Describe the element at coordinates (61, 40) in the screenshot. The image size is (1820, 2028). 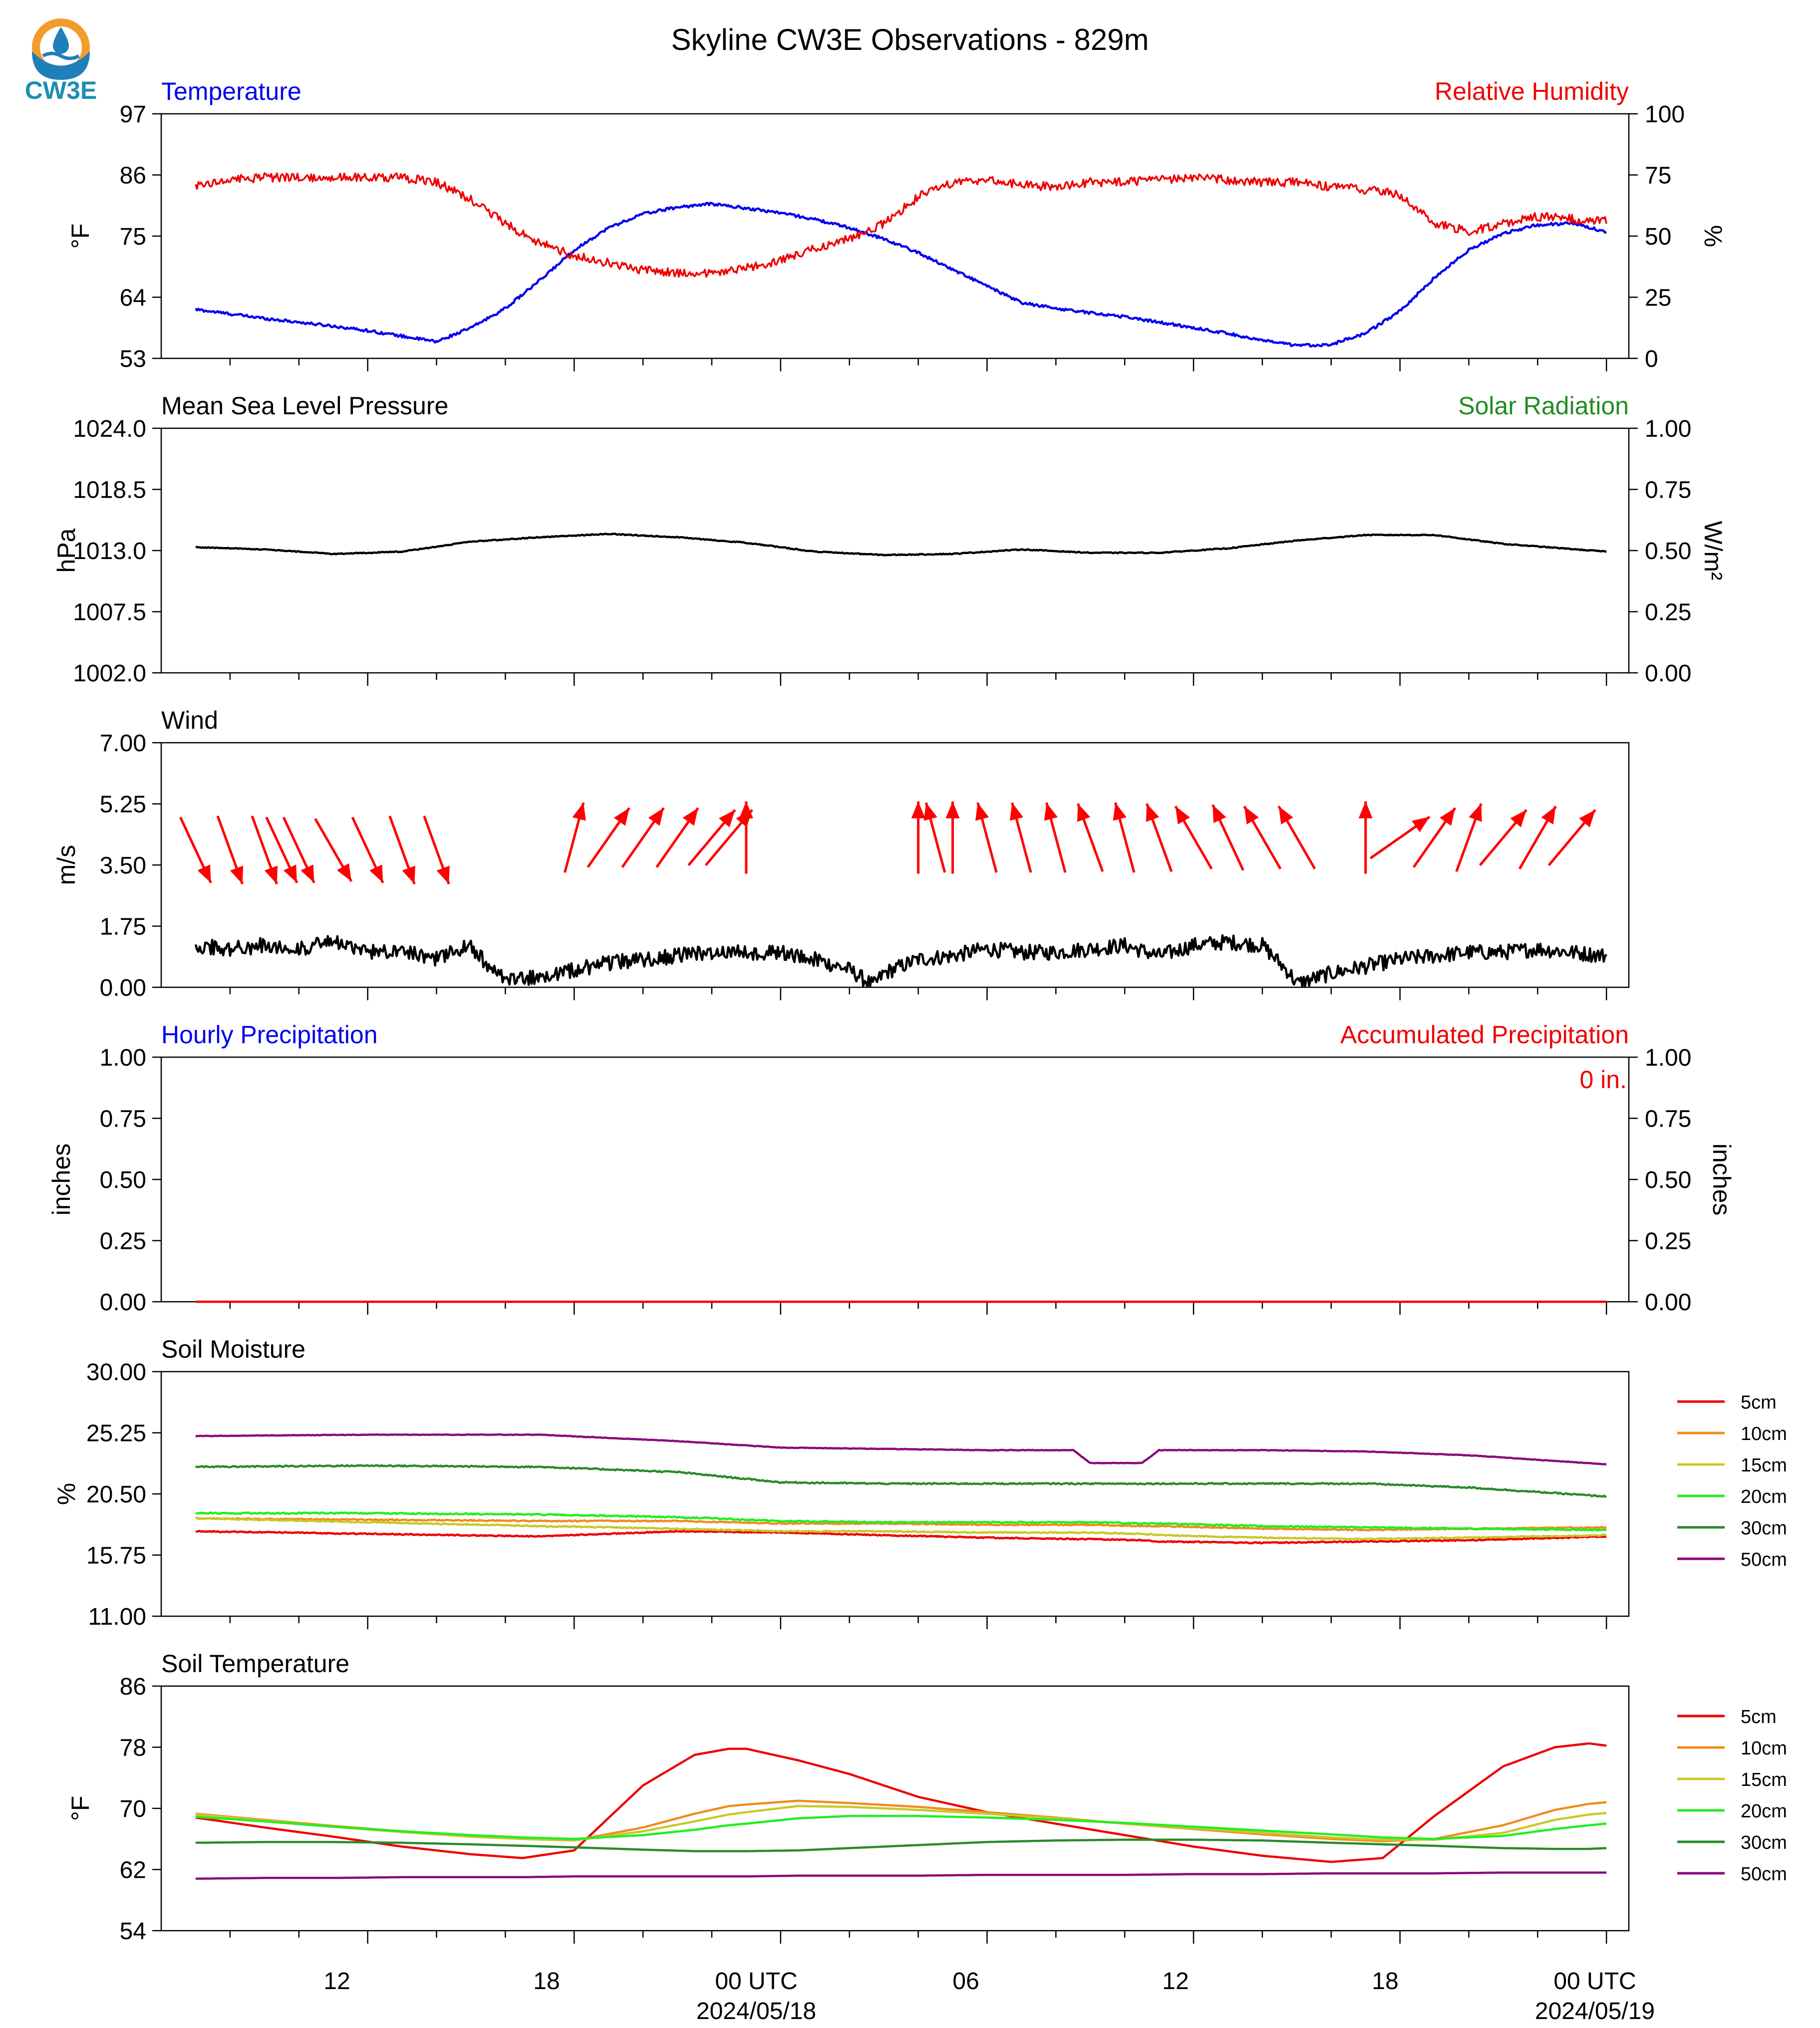
I see `logo-drop-icon` at that location.